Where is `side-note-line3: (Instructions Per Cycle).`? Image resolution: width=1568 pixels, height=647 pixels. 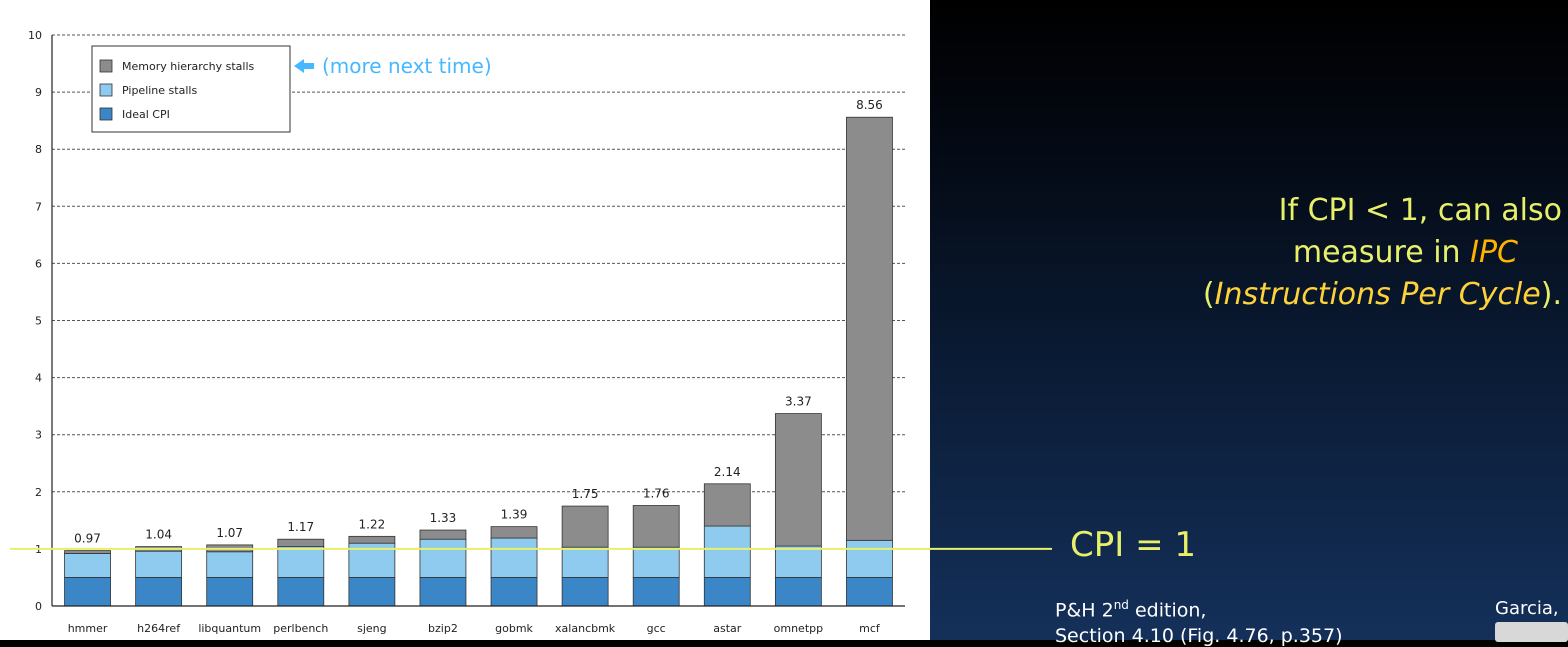
side-note-line3: (Instructions Per Cycle). is located at coordinates (1252, 295).